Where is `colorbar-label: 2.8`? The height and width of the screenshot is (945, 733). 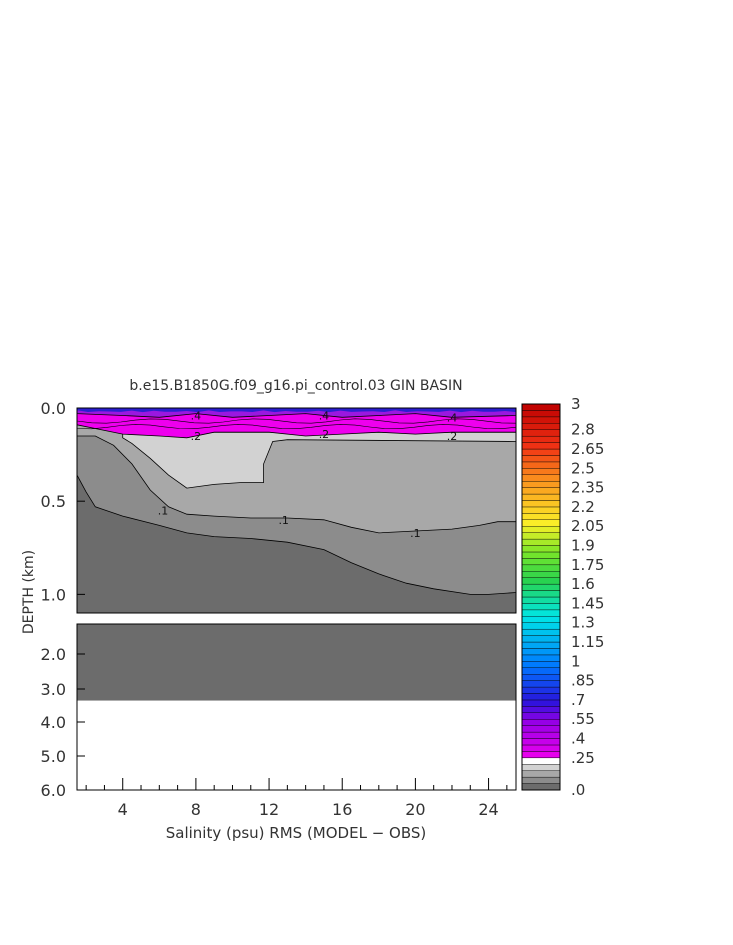
colorbar-label: 2.8 is located at coordinates (583, 430).